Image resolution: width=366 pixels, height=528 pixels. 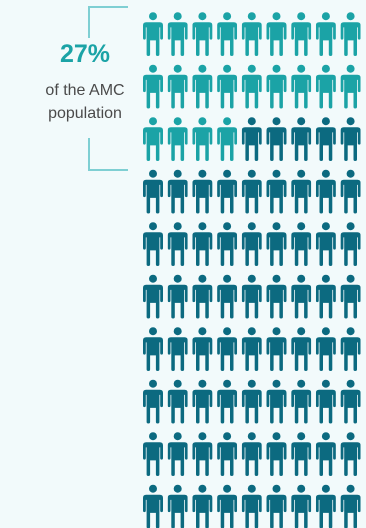 I want to click on bracket-bottom-vertical, so click(x=89, y=154).